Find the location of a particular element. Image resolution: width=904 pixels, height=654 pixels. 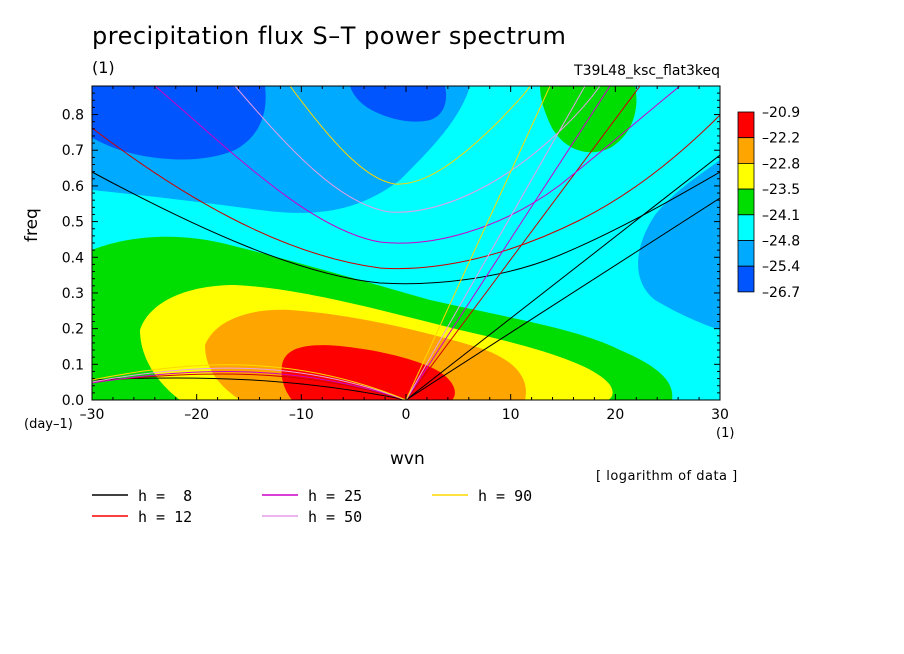

y-tick-label: 0.0 is located at coordinates (73, 401).